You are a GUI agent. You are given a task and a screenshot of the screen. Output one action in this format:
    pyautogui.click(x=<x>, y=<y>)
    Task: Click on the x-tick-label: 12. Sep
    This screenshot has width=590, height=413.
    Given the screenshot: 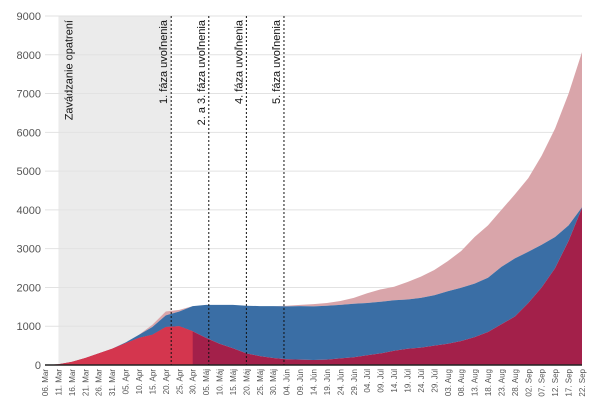 What is the action you would take?
    pyautogui.click(x=555, y=382)
    